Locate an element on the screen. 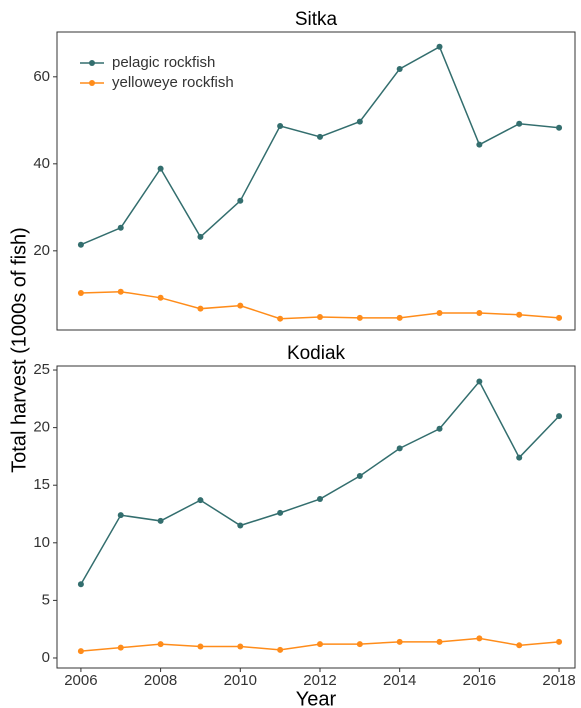 The height and width of the screenshot is (708, 581). y-tick-label: 25 is located at coordinates (41, 369).